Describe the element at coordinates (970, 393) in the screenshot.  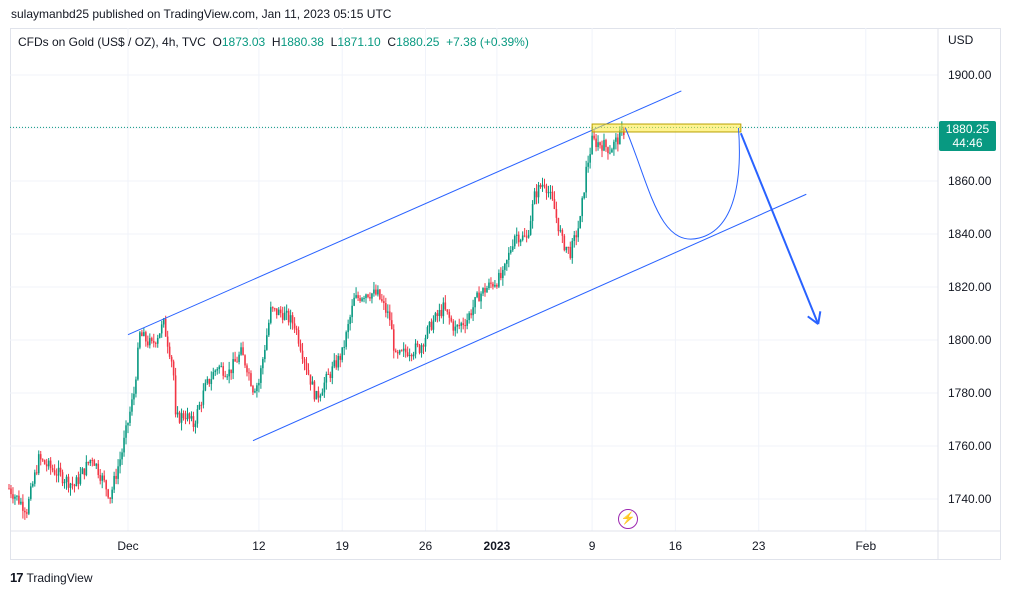
I see `price-tick-label: 1780.00` at that location.